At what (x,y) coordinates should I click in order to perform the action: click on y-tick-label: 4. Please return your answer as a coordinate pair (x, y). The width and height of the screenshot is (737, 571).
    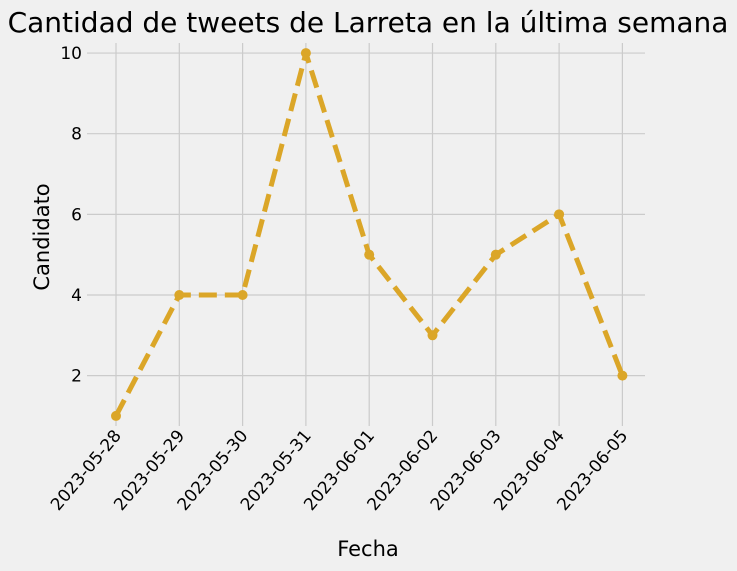
    Looking at the image, I should click on (76, 296).